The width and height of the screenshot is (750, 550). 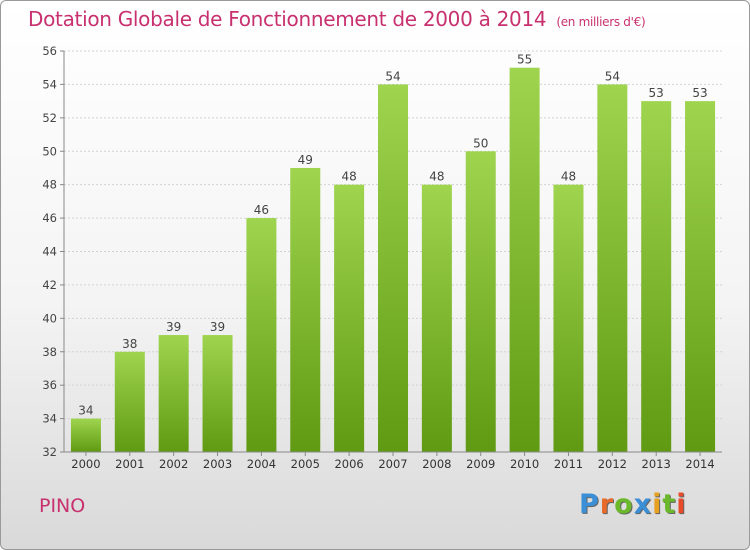 I want to click on data-label-2000: 34, so click(x=85, y=411).